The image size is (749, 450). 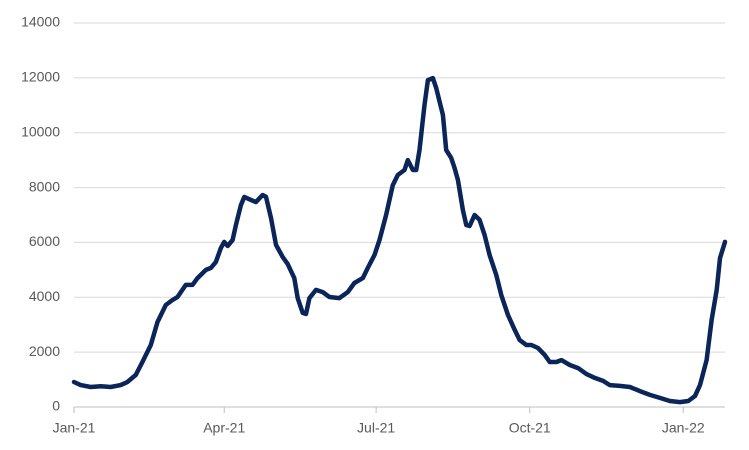 What do you see at coordinates (40, 22) in the screenshot?
I see `y-tick-label: 14000` at bounding box center [40, 22].